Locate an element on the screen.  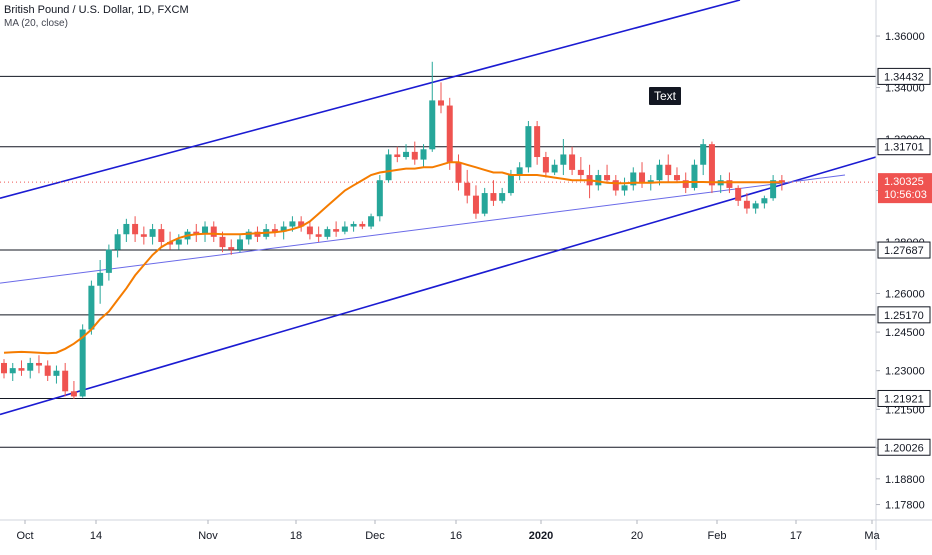
level-label: 1.27687 is located at coordinates (904, 251).